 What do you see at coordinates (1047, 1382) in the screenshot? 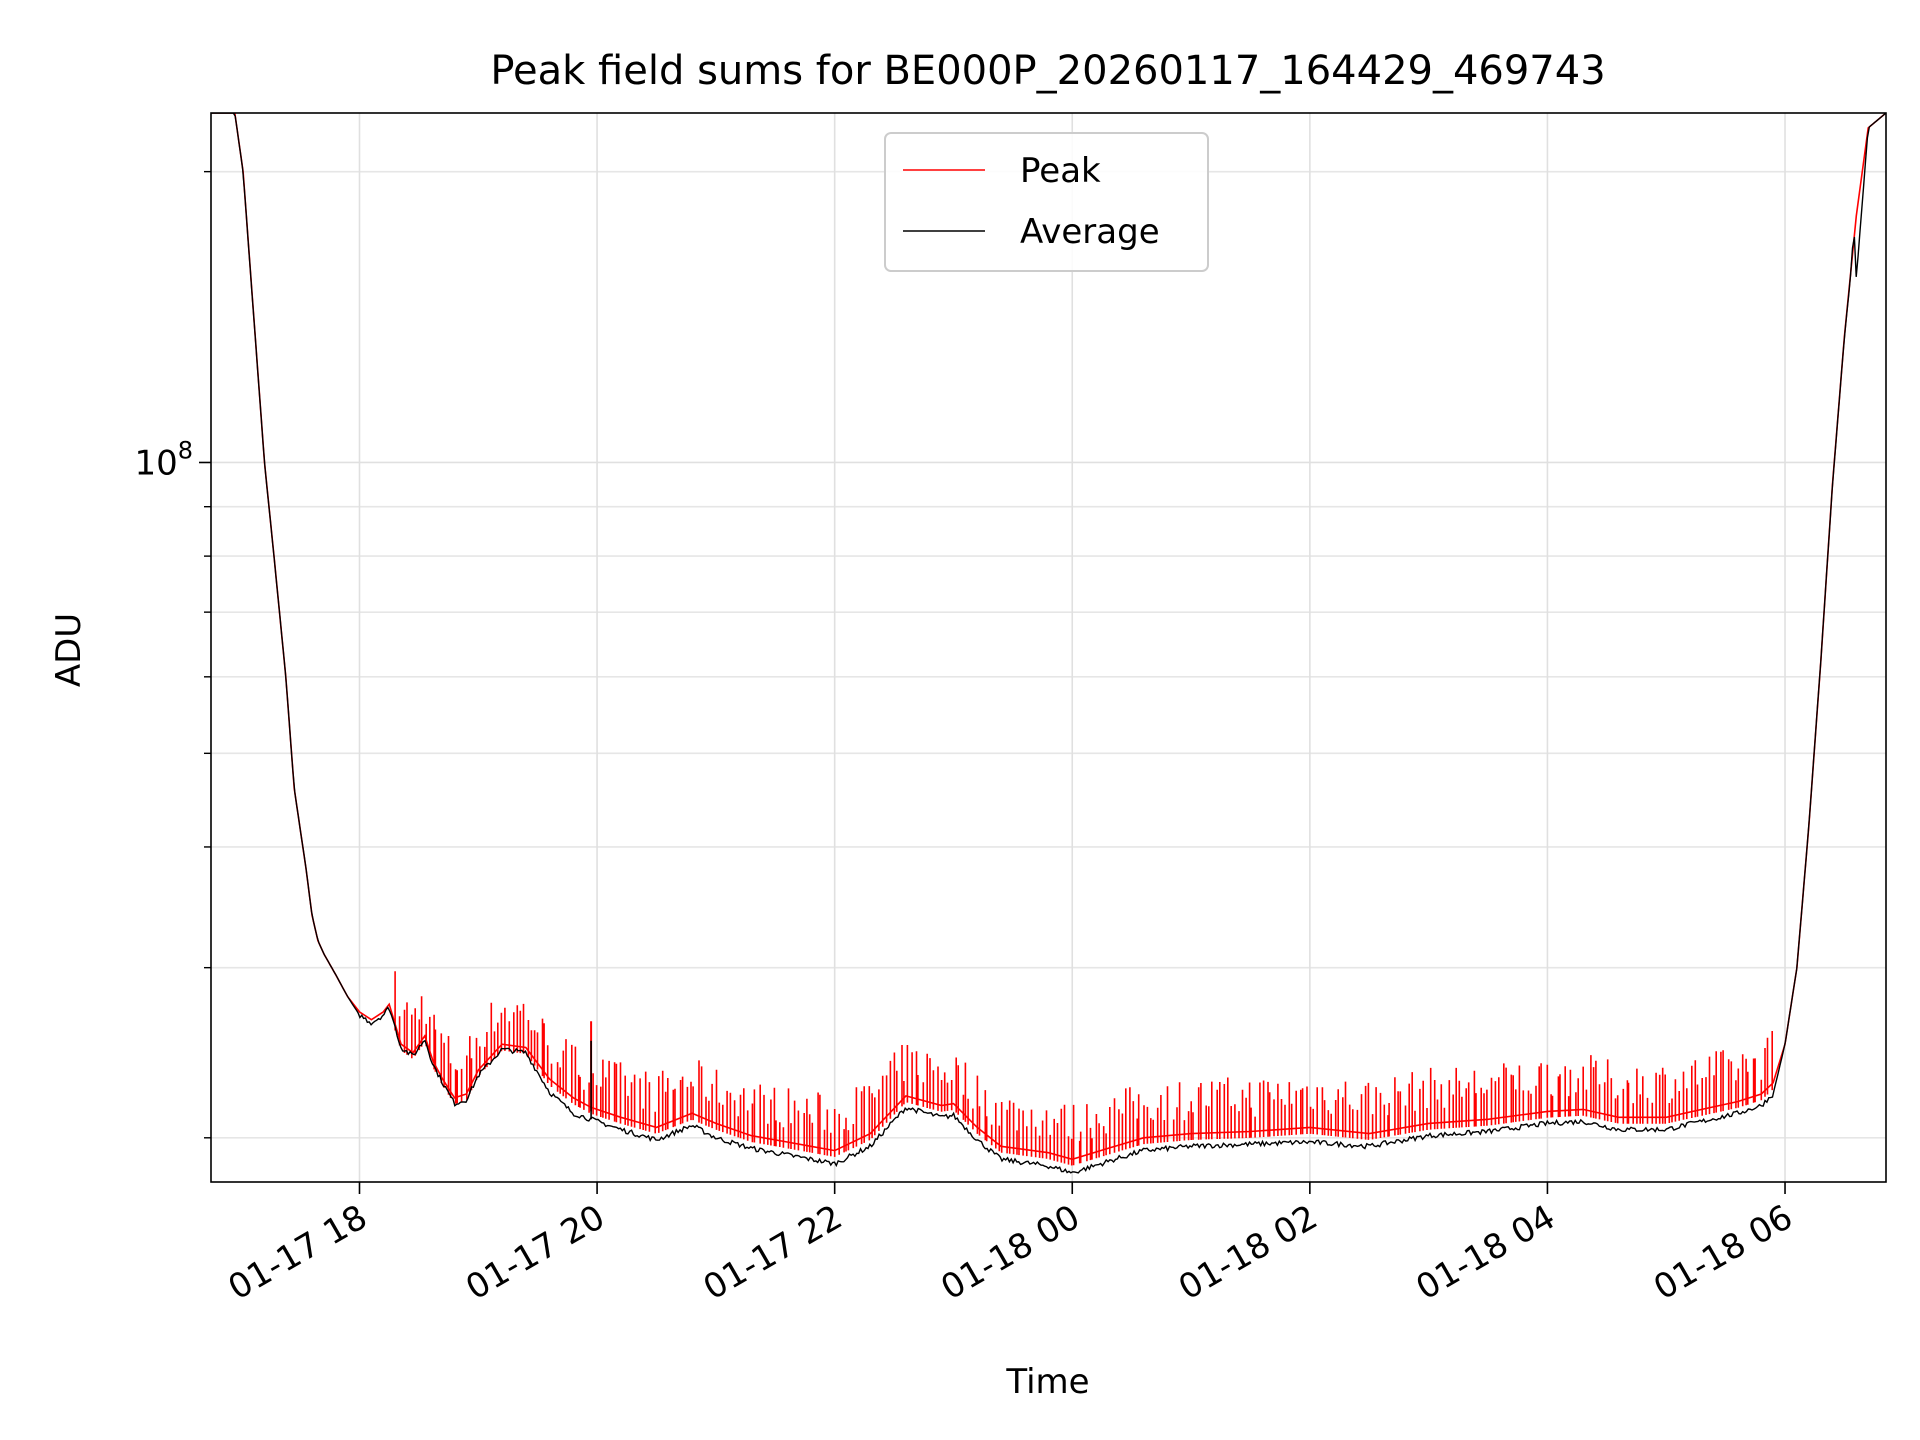
I see `x-axis-label: Time` at bounding box center [1047, 1382].